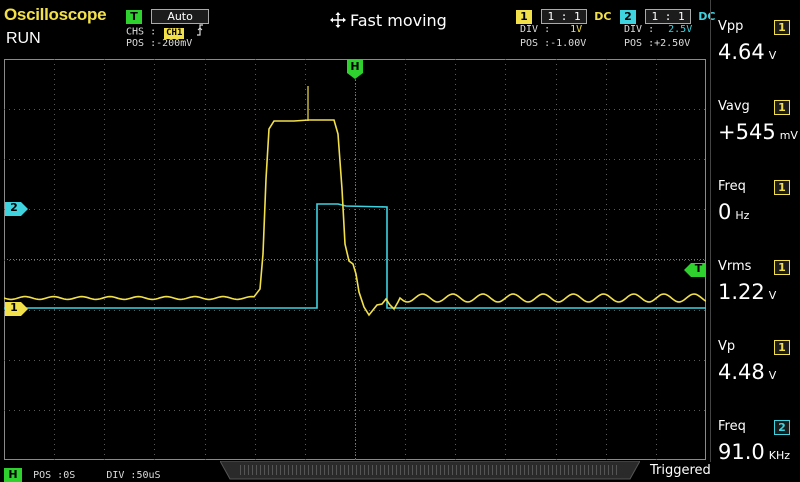  I want to click on measurement-label: Vrms, so click(735, 266).